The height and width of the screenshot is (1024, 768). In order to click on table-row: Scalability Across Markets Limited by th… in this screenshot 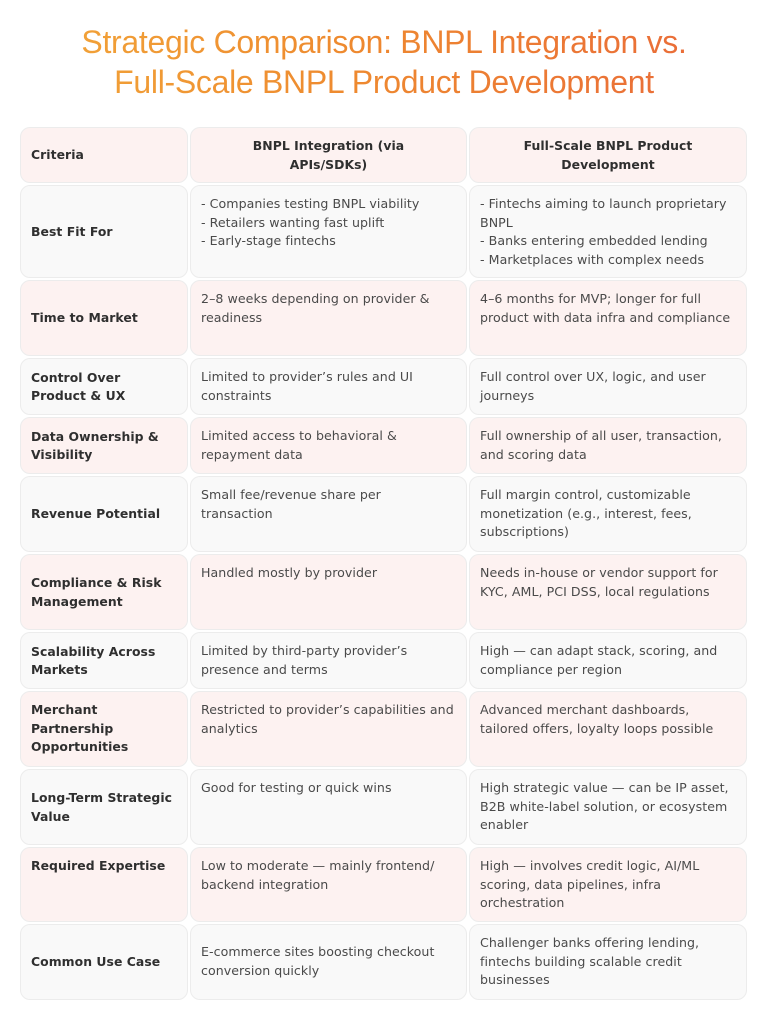, I will do `click(383, 660)`.